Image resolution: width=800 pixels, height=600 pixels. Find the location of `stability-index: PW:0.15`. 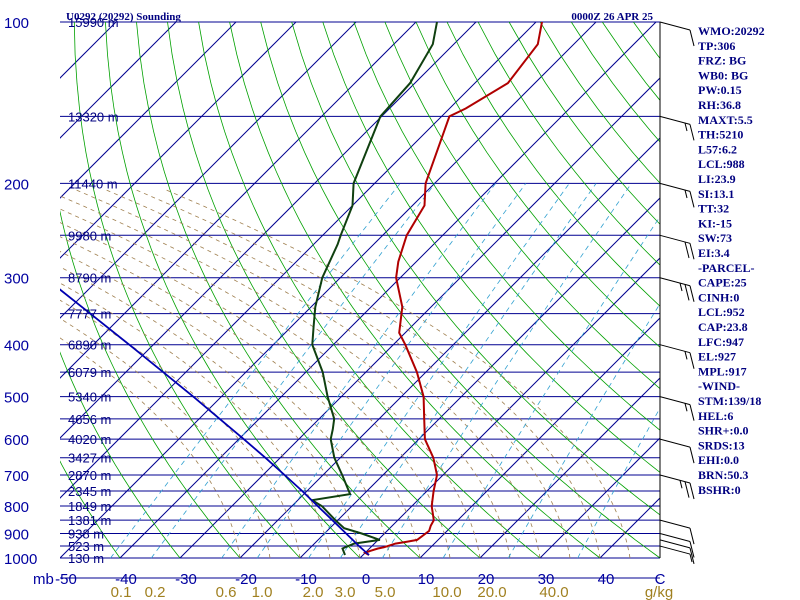

stability-index: PW:0.15 is located at coordinates (720, 90).